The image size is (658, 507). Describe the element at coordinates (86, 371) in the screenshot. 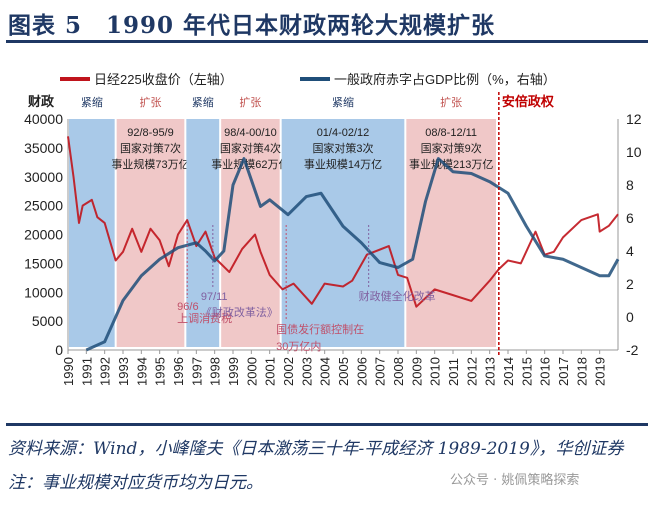

I see `x-tick-label: 1991` at that location.